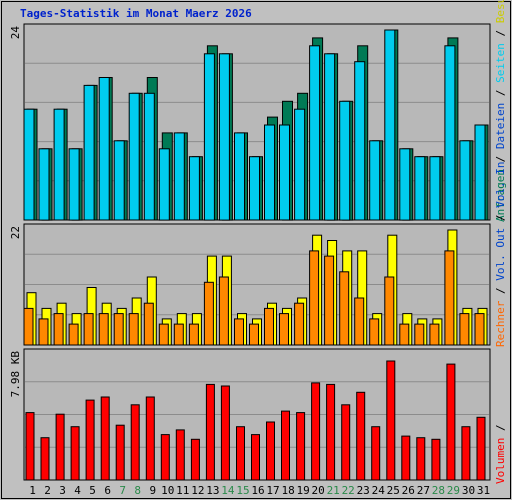 The height and width of the screenshot is (500, 512). I want to click on legend-top-part-3: /, so click(500, 93).